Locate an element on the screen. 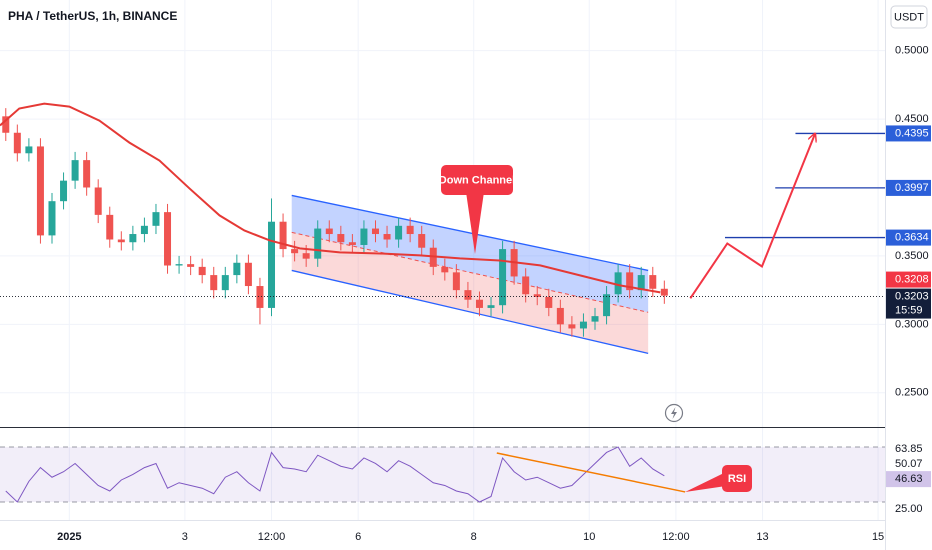 The image size is (932, 550). channel-upper-fill is located at coordinates (470, 254).